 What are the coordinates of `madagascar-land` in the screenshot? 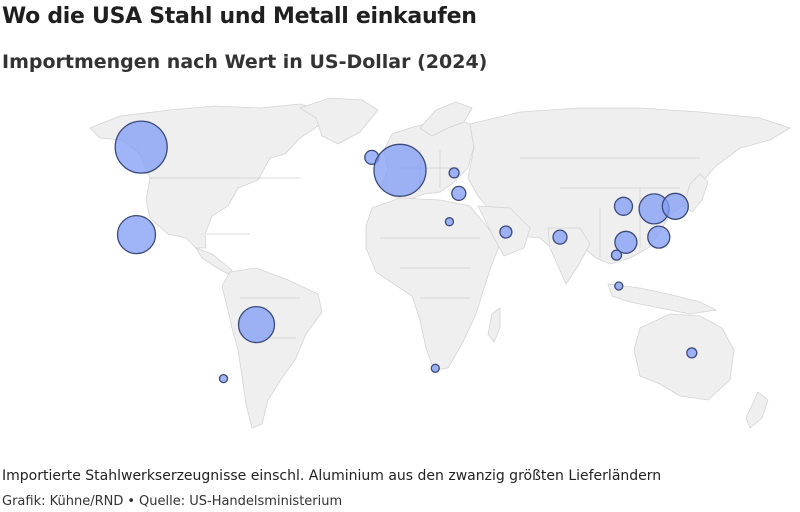 It's located at (494, 325).